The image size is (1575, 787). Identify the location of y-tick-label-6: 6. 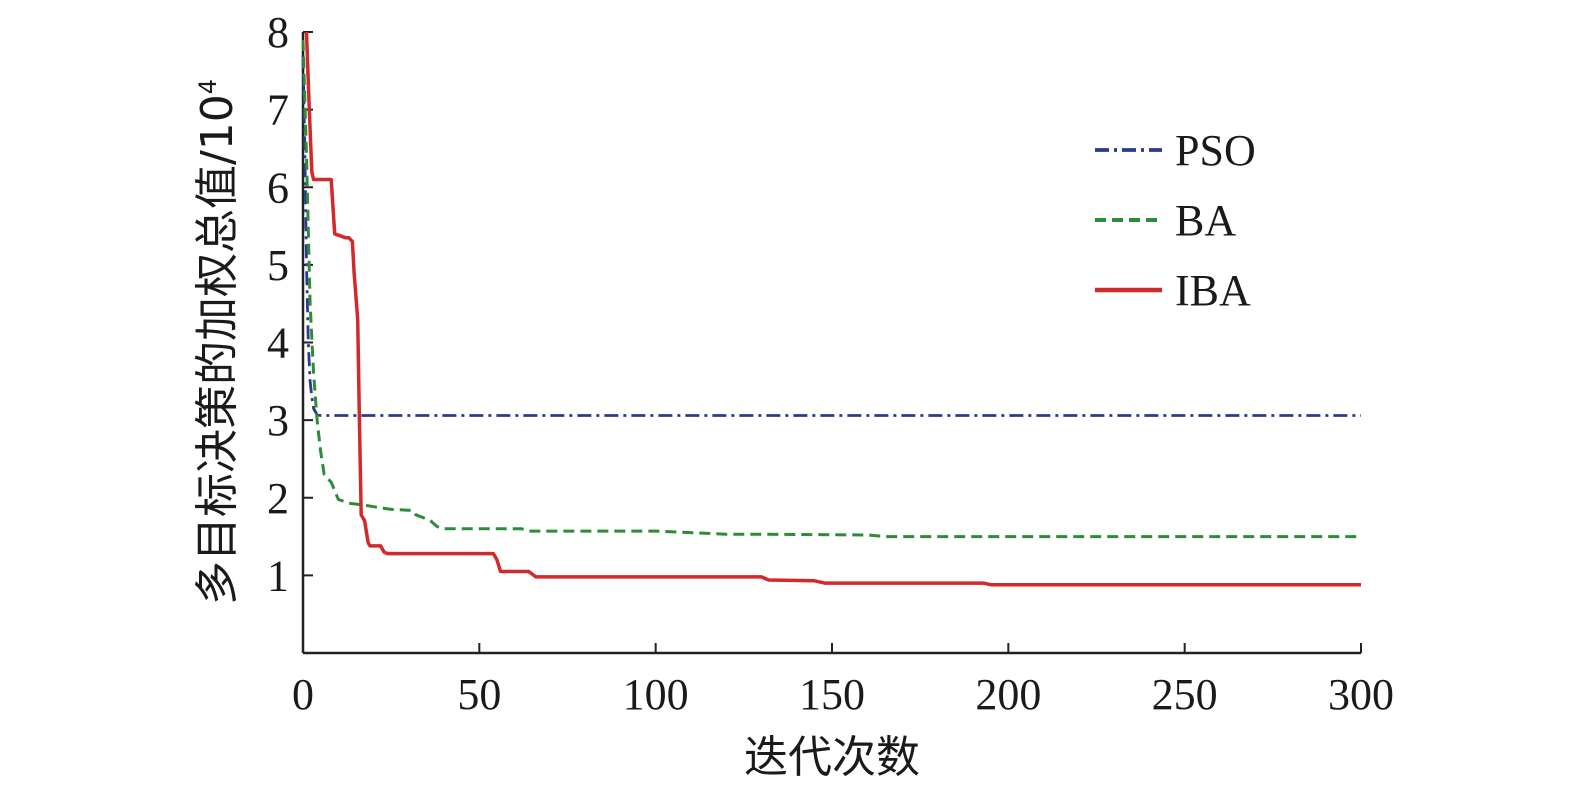
(278, 187).